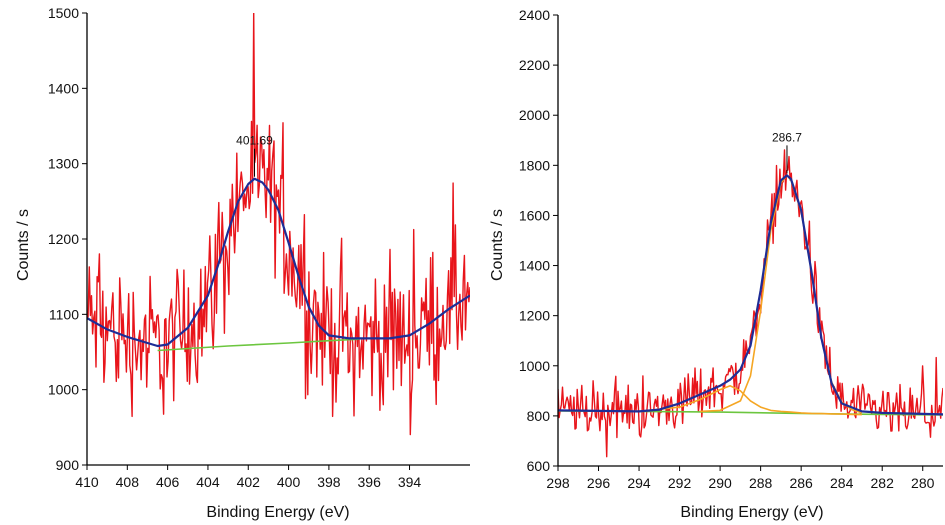  Describe the element at coordinates (842, 483) in the screenshot. I see `x-tick-label: 284` at that location.